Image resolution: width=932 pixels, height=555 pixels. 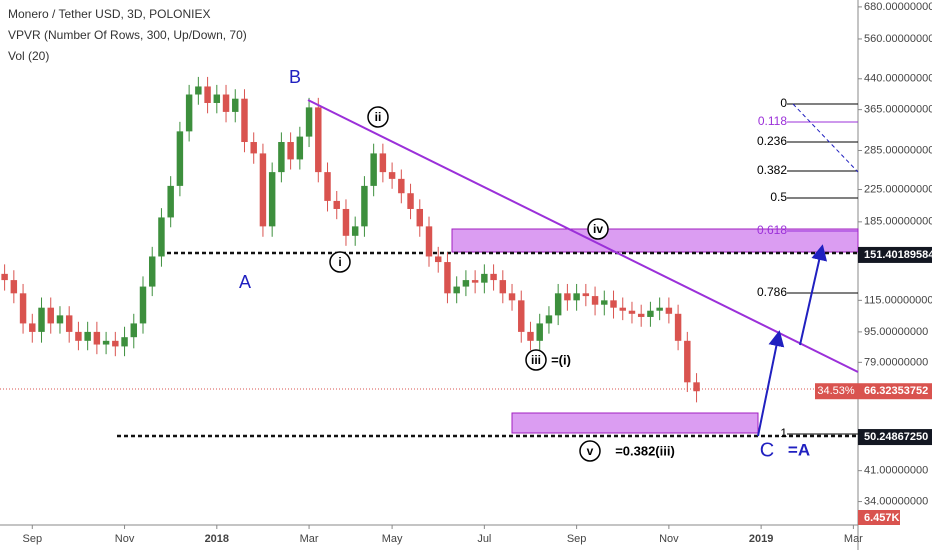 I want to click on x-tick-label: 2019, so click(x=761, y=539).